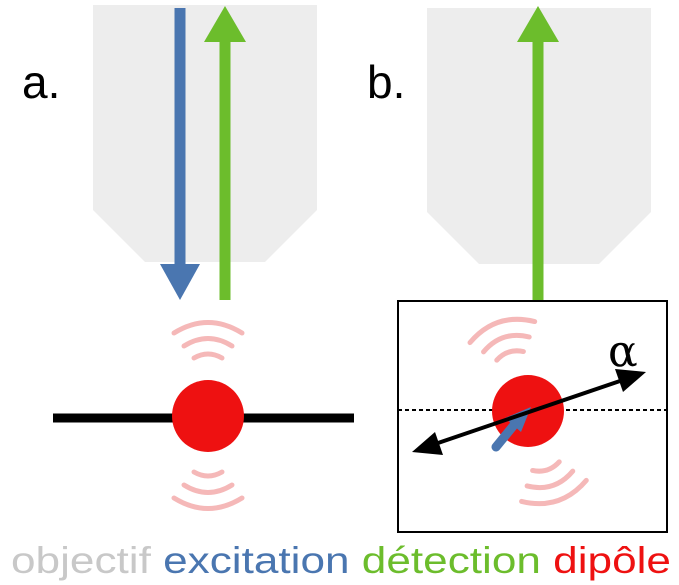 The width and height of the screenshot is (679, 585). I want to click on excitation-arrowhead-a, so click(180, 282).